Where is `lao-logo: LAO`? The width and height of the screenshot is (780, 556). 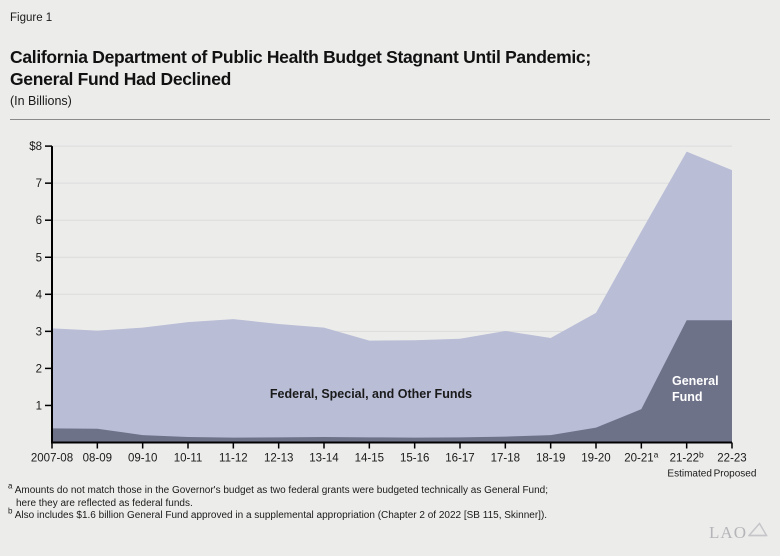
lao-logo: LAO is located at coordinates (738, 532).